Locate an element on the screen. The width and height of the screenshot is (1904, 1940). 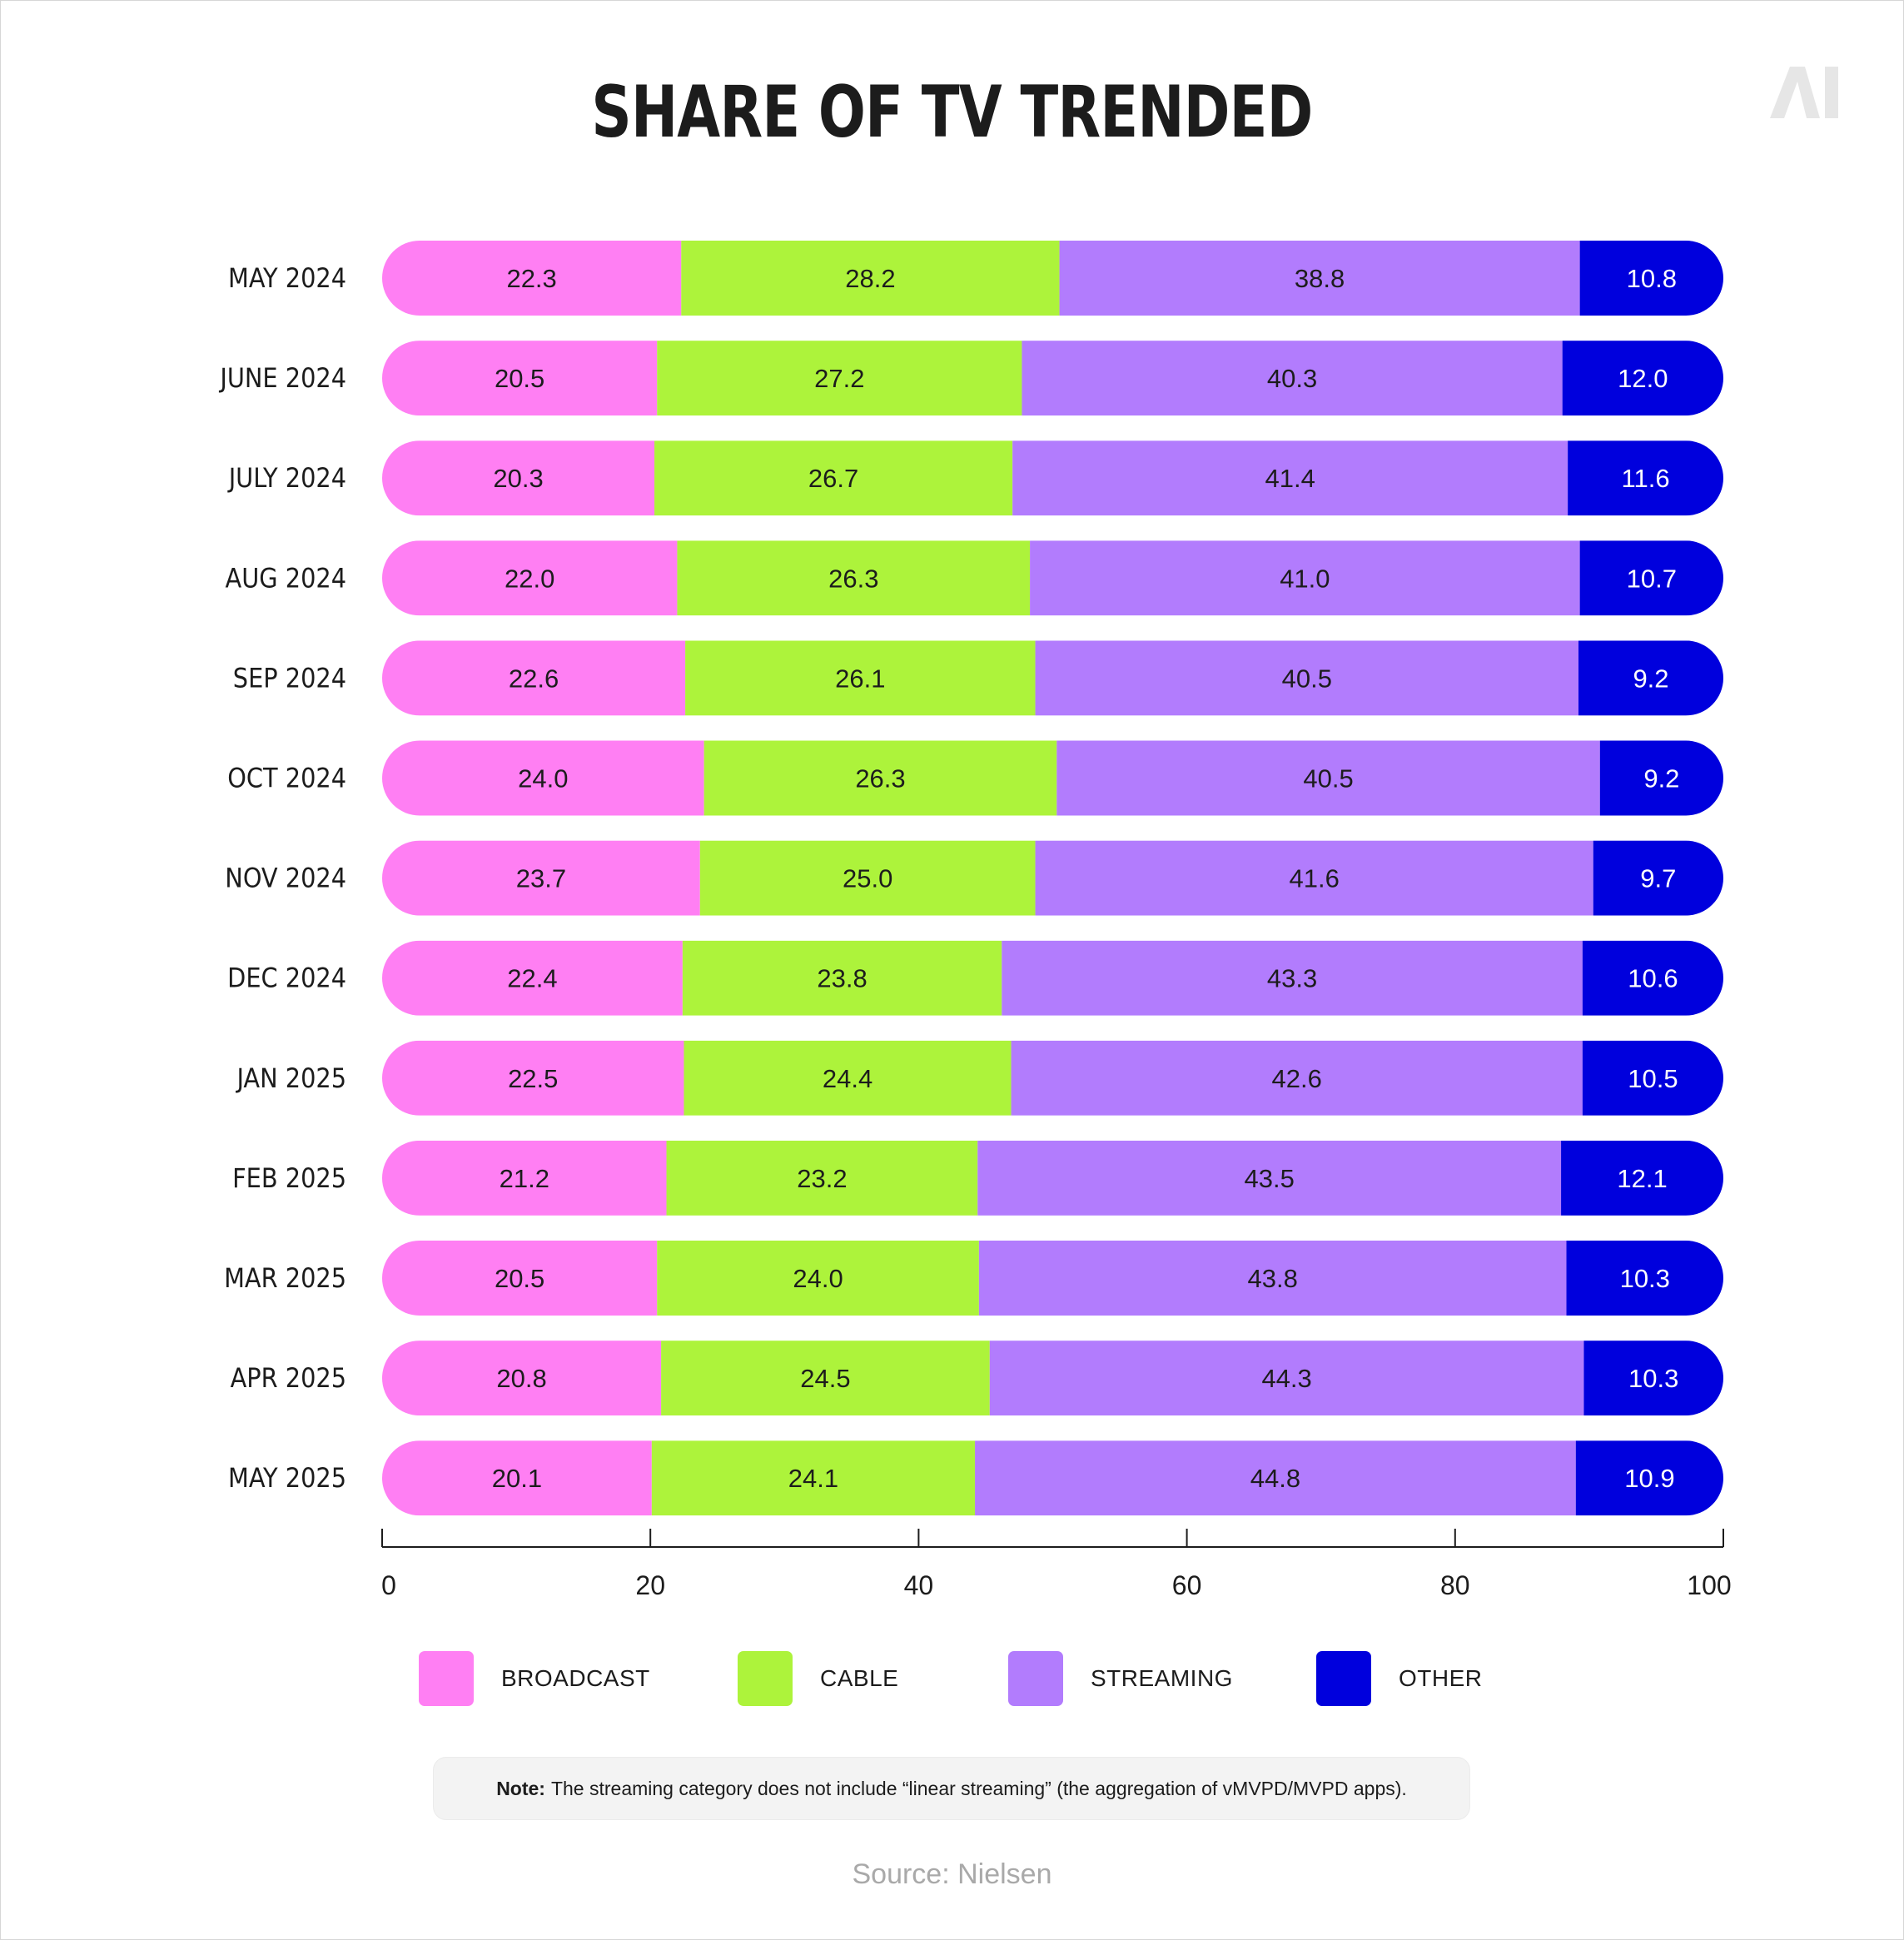
value-label-streaming: 43.8 is located at coordinates (1273, 1278).